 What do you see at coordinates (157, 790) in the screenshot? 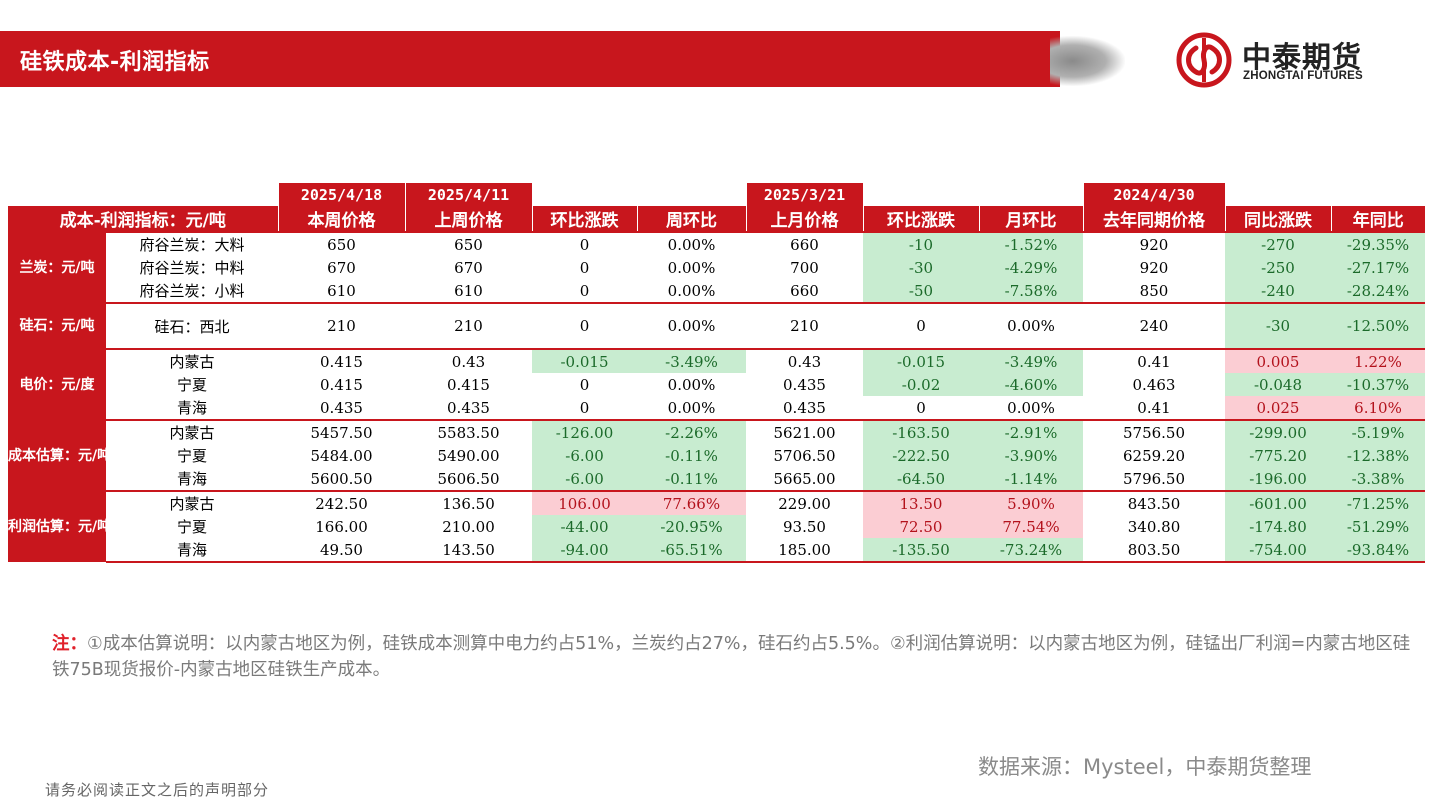
I see `disclaimer-footer: 请务必阅读正文之后的声明部分` at bounding box center [157, 790].